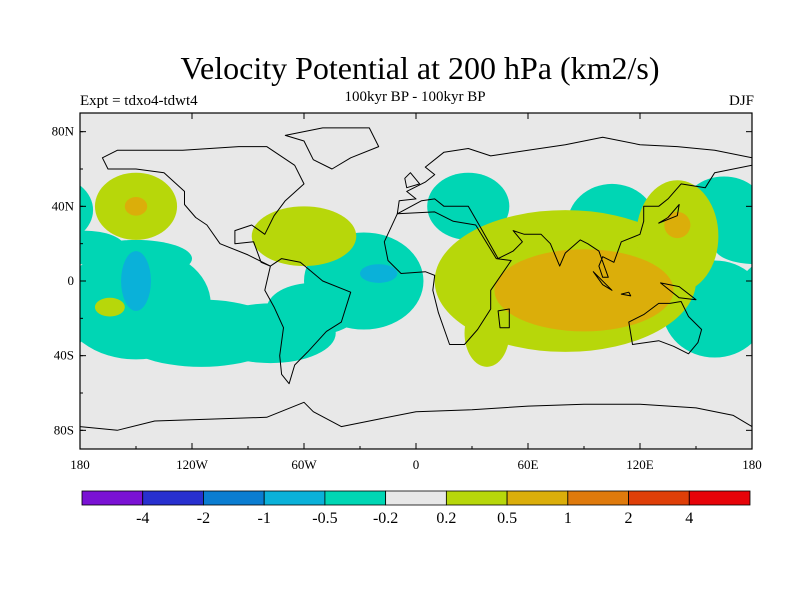 The height and width of the screenshot is (600, 800). What do you see at coordinates (142, 518) in the screenshot?
I see `colorbar-label: -4` at bounding box center [142, 518].